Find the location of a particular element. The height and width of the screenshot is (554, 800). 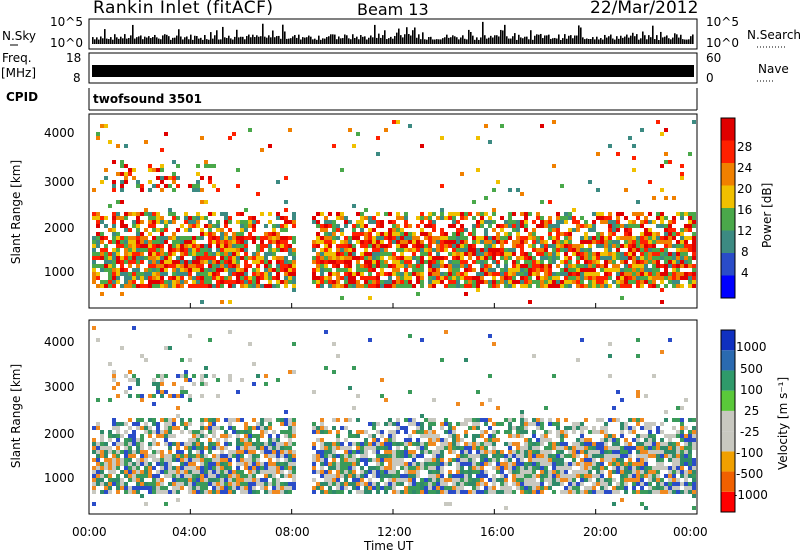

vel-cb-tick-neg500: -500 is located at coordinates (750, 474).